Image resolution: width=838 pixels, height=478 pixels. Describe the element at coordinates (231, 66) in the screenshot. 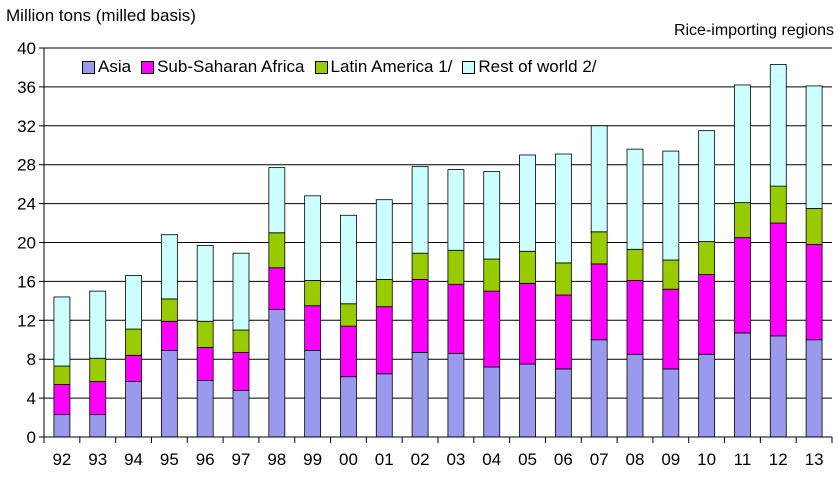

I see `legend-label: Sub-Saharan Africa` at that location.